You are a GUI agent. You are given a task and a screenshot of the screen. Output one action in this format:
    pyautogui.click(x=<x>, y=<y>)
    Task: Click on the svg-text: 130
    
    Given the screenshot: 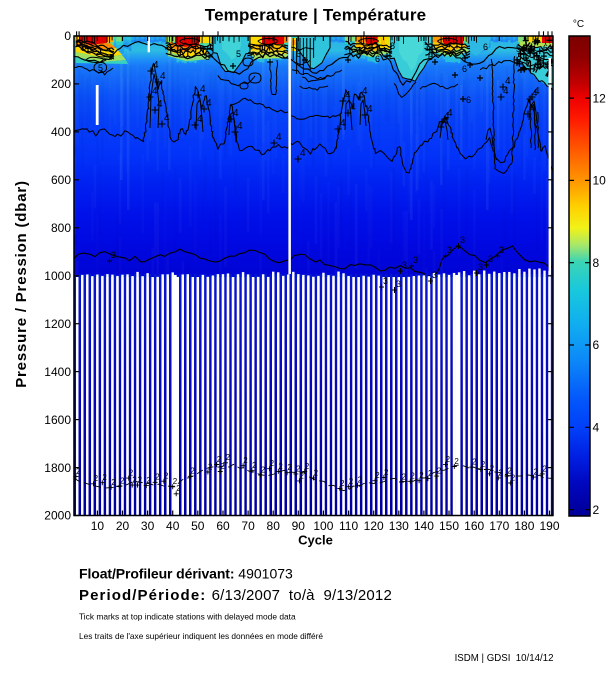 What is the action you would take?
    pyautogui.click(x=399, y=526)
    